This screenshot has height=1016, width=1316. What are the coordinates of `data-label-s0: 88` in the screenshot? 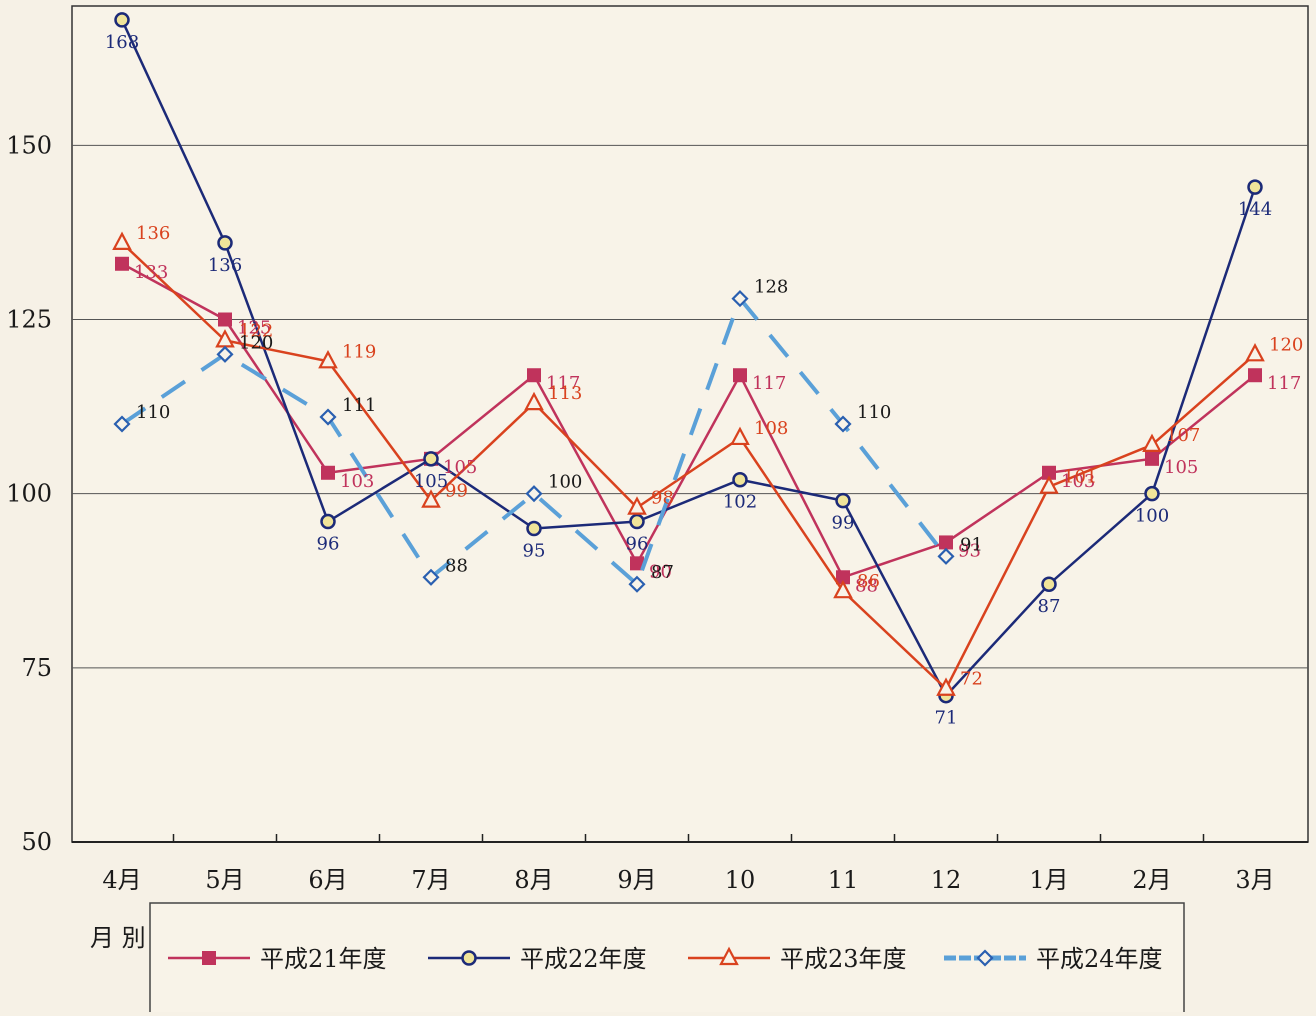 It's located at (866, 585).